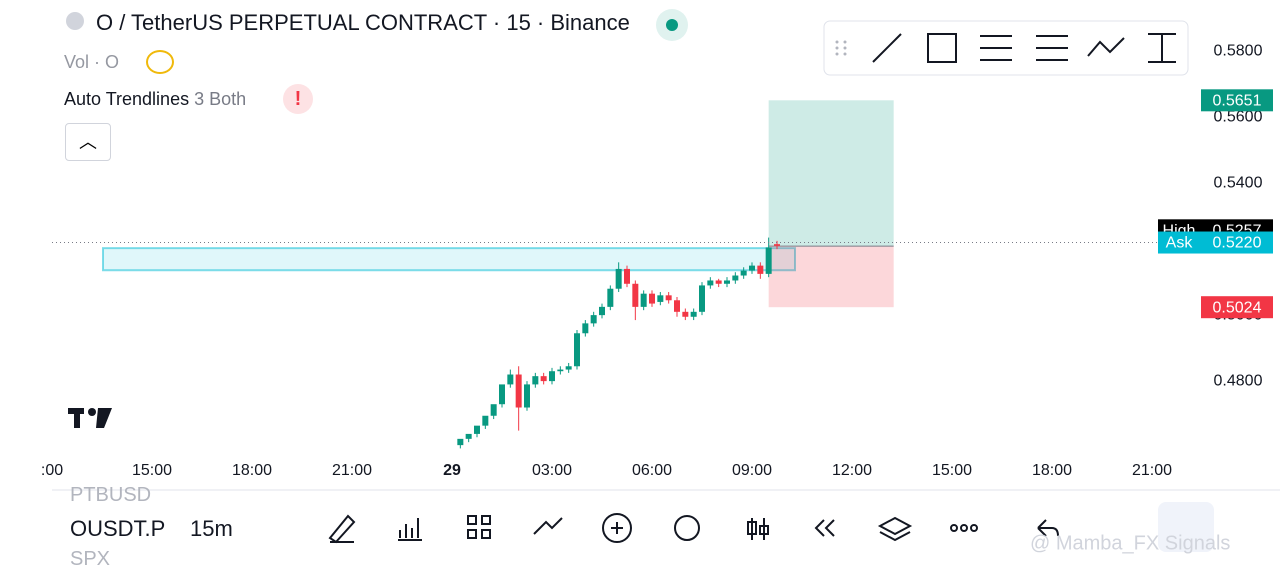 The height and width of the screenshot is (567, 1280). I want to click on price-label: 0.5024, so click(1237, 307).